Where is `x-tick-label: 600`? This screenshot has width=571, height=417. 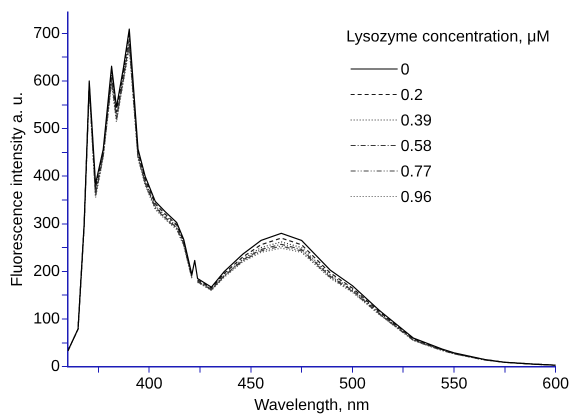
x-tick-label: 600 is located at coordinates (556, 384).